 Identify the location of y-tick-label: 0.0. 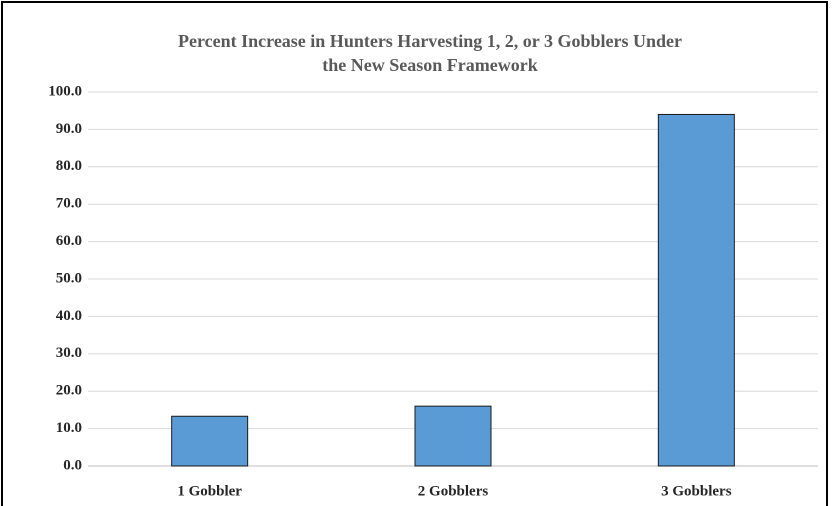
(72, 465).